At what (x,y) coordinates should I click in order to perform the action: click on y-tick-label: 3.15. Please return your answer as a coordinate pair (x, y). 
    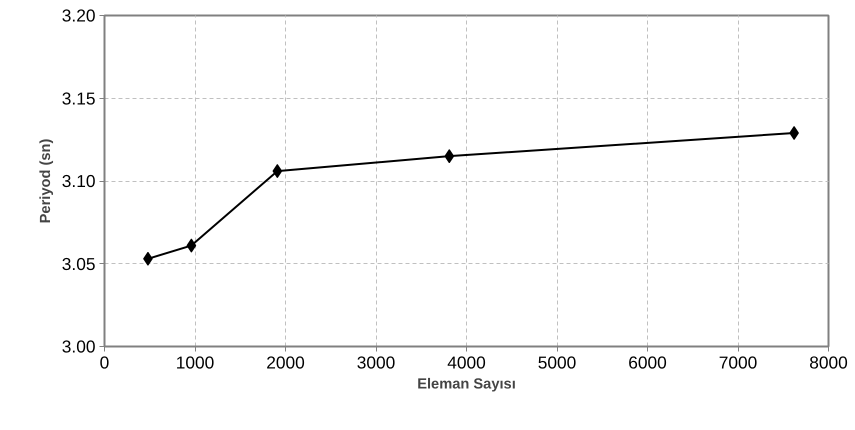
    Looking at the image, I should click on (79, 98).